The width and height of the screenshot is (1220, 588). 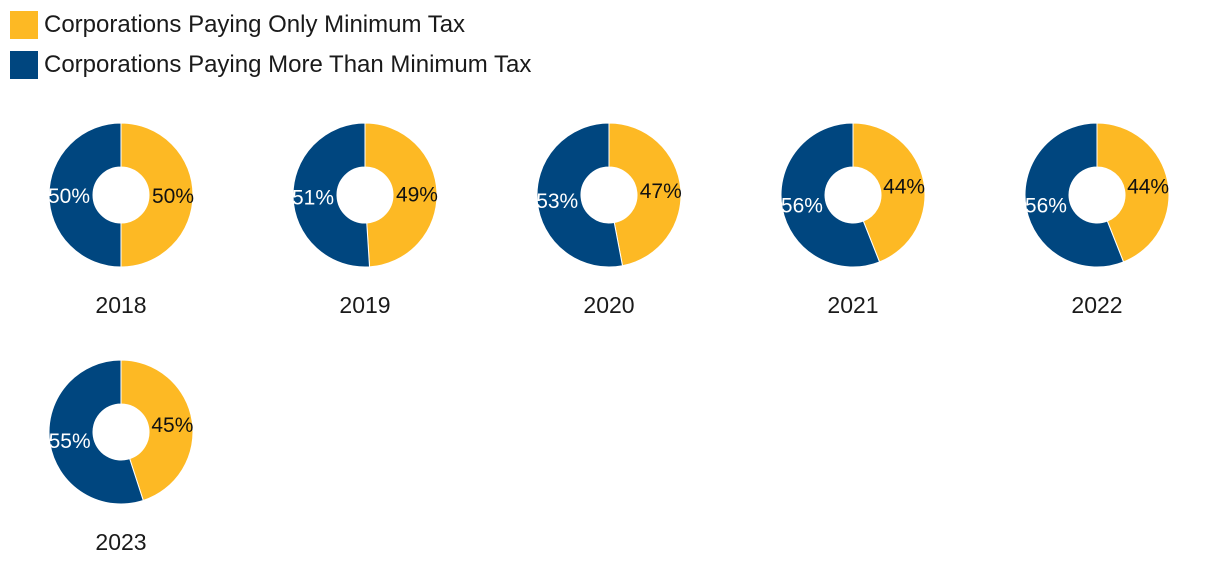 I want to click on year-label-2022: 2022, so click(x=1096, y=305).